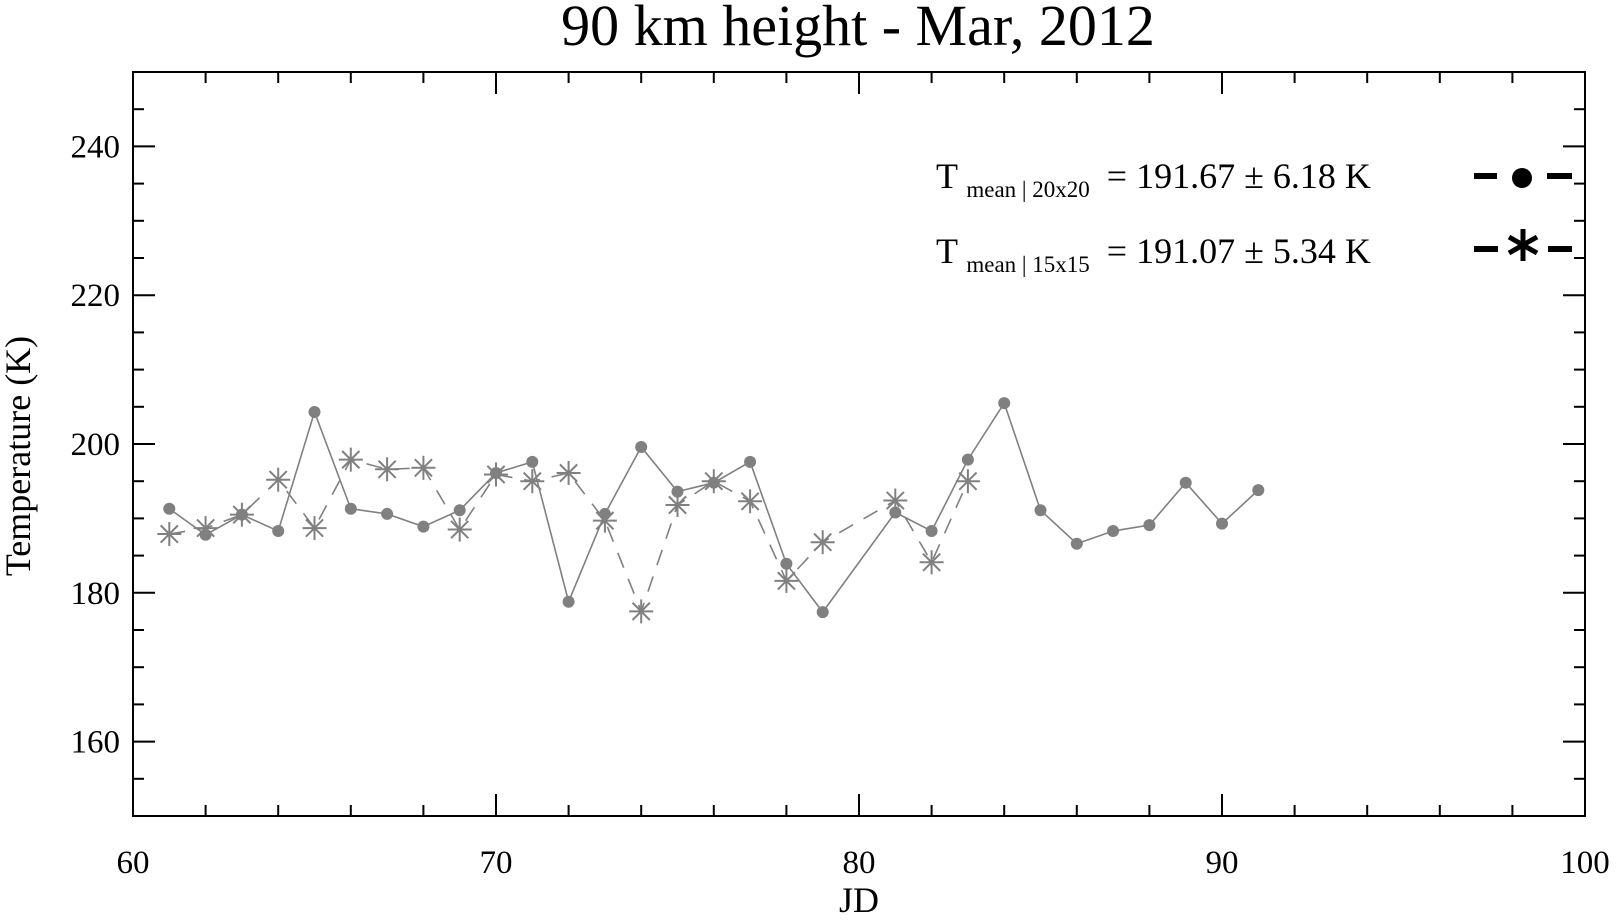 Image resolution: width=1616 pixels, height=921 pixels. Describe the element at coordinates (947, 251) in the screenshot. I see `legend-entry-2-prefix: T` at that location.